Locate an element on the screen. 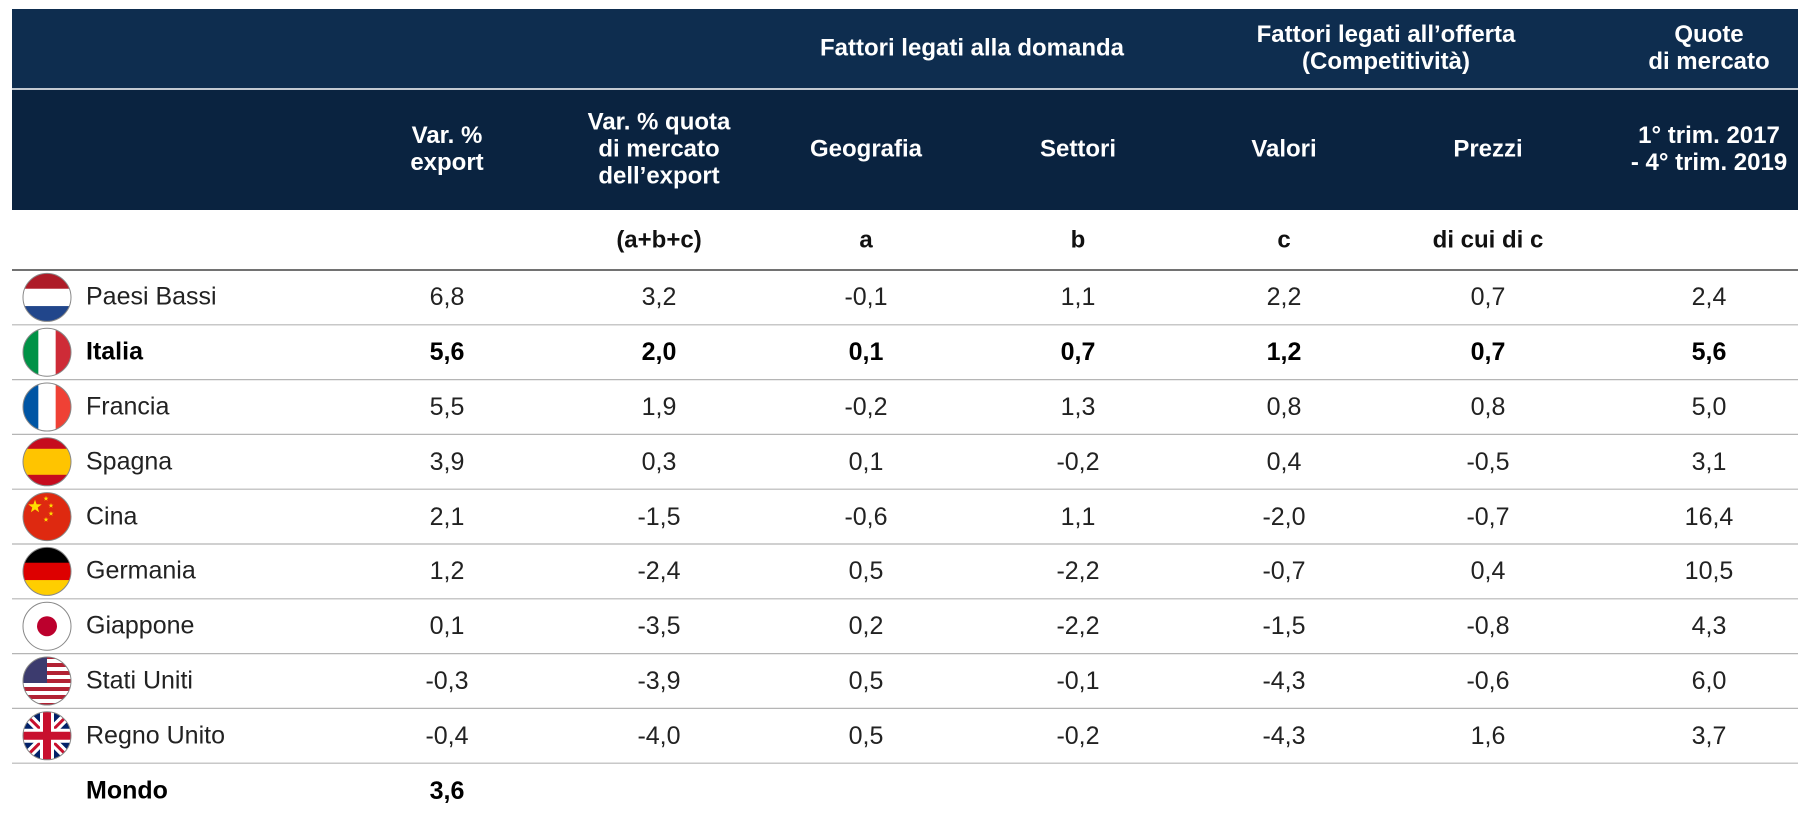  cell-value: -3,9 is located at coordinates (659, 681).